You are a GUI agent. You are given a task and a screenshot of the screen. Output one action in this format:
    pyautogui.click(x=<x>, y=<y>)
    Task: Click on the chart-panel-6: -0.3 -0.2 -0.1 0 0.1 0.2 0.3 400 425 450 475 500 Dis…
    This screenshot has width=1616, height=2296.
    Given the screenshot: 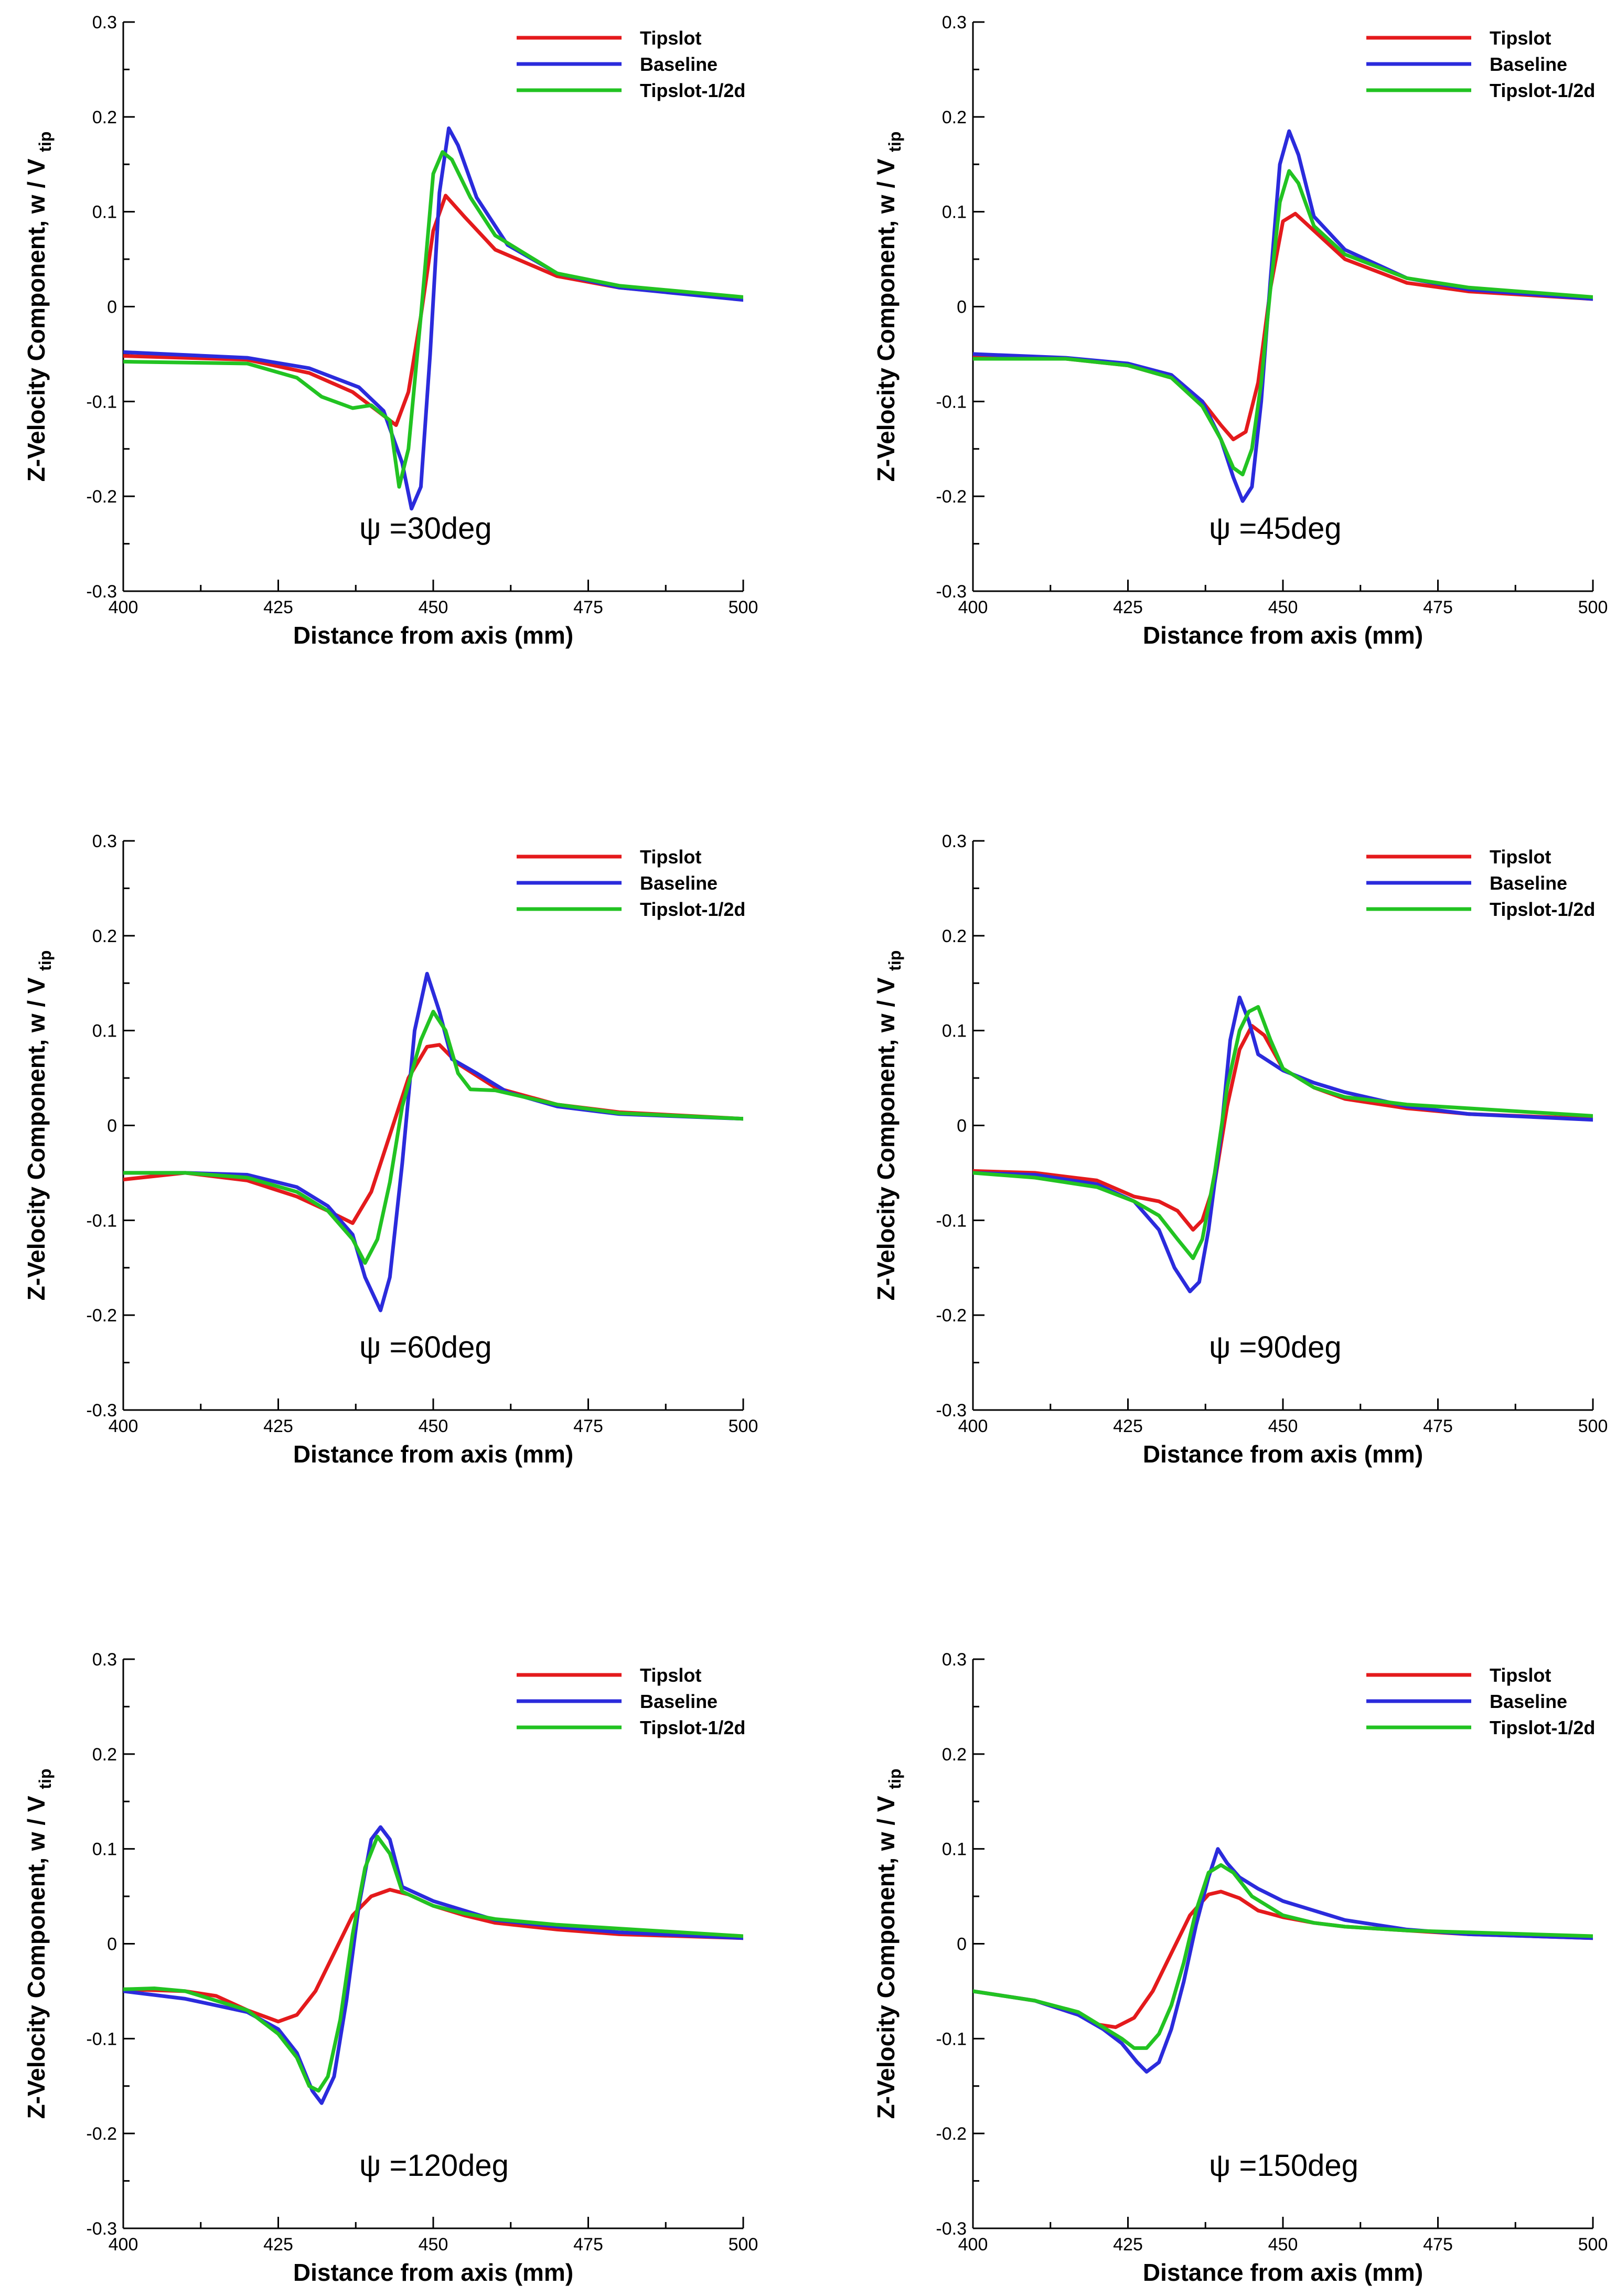 What is the action you would take?
    pyautogui.click(x=1240, y=1968)
    